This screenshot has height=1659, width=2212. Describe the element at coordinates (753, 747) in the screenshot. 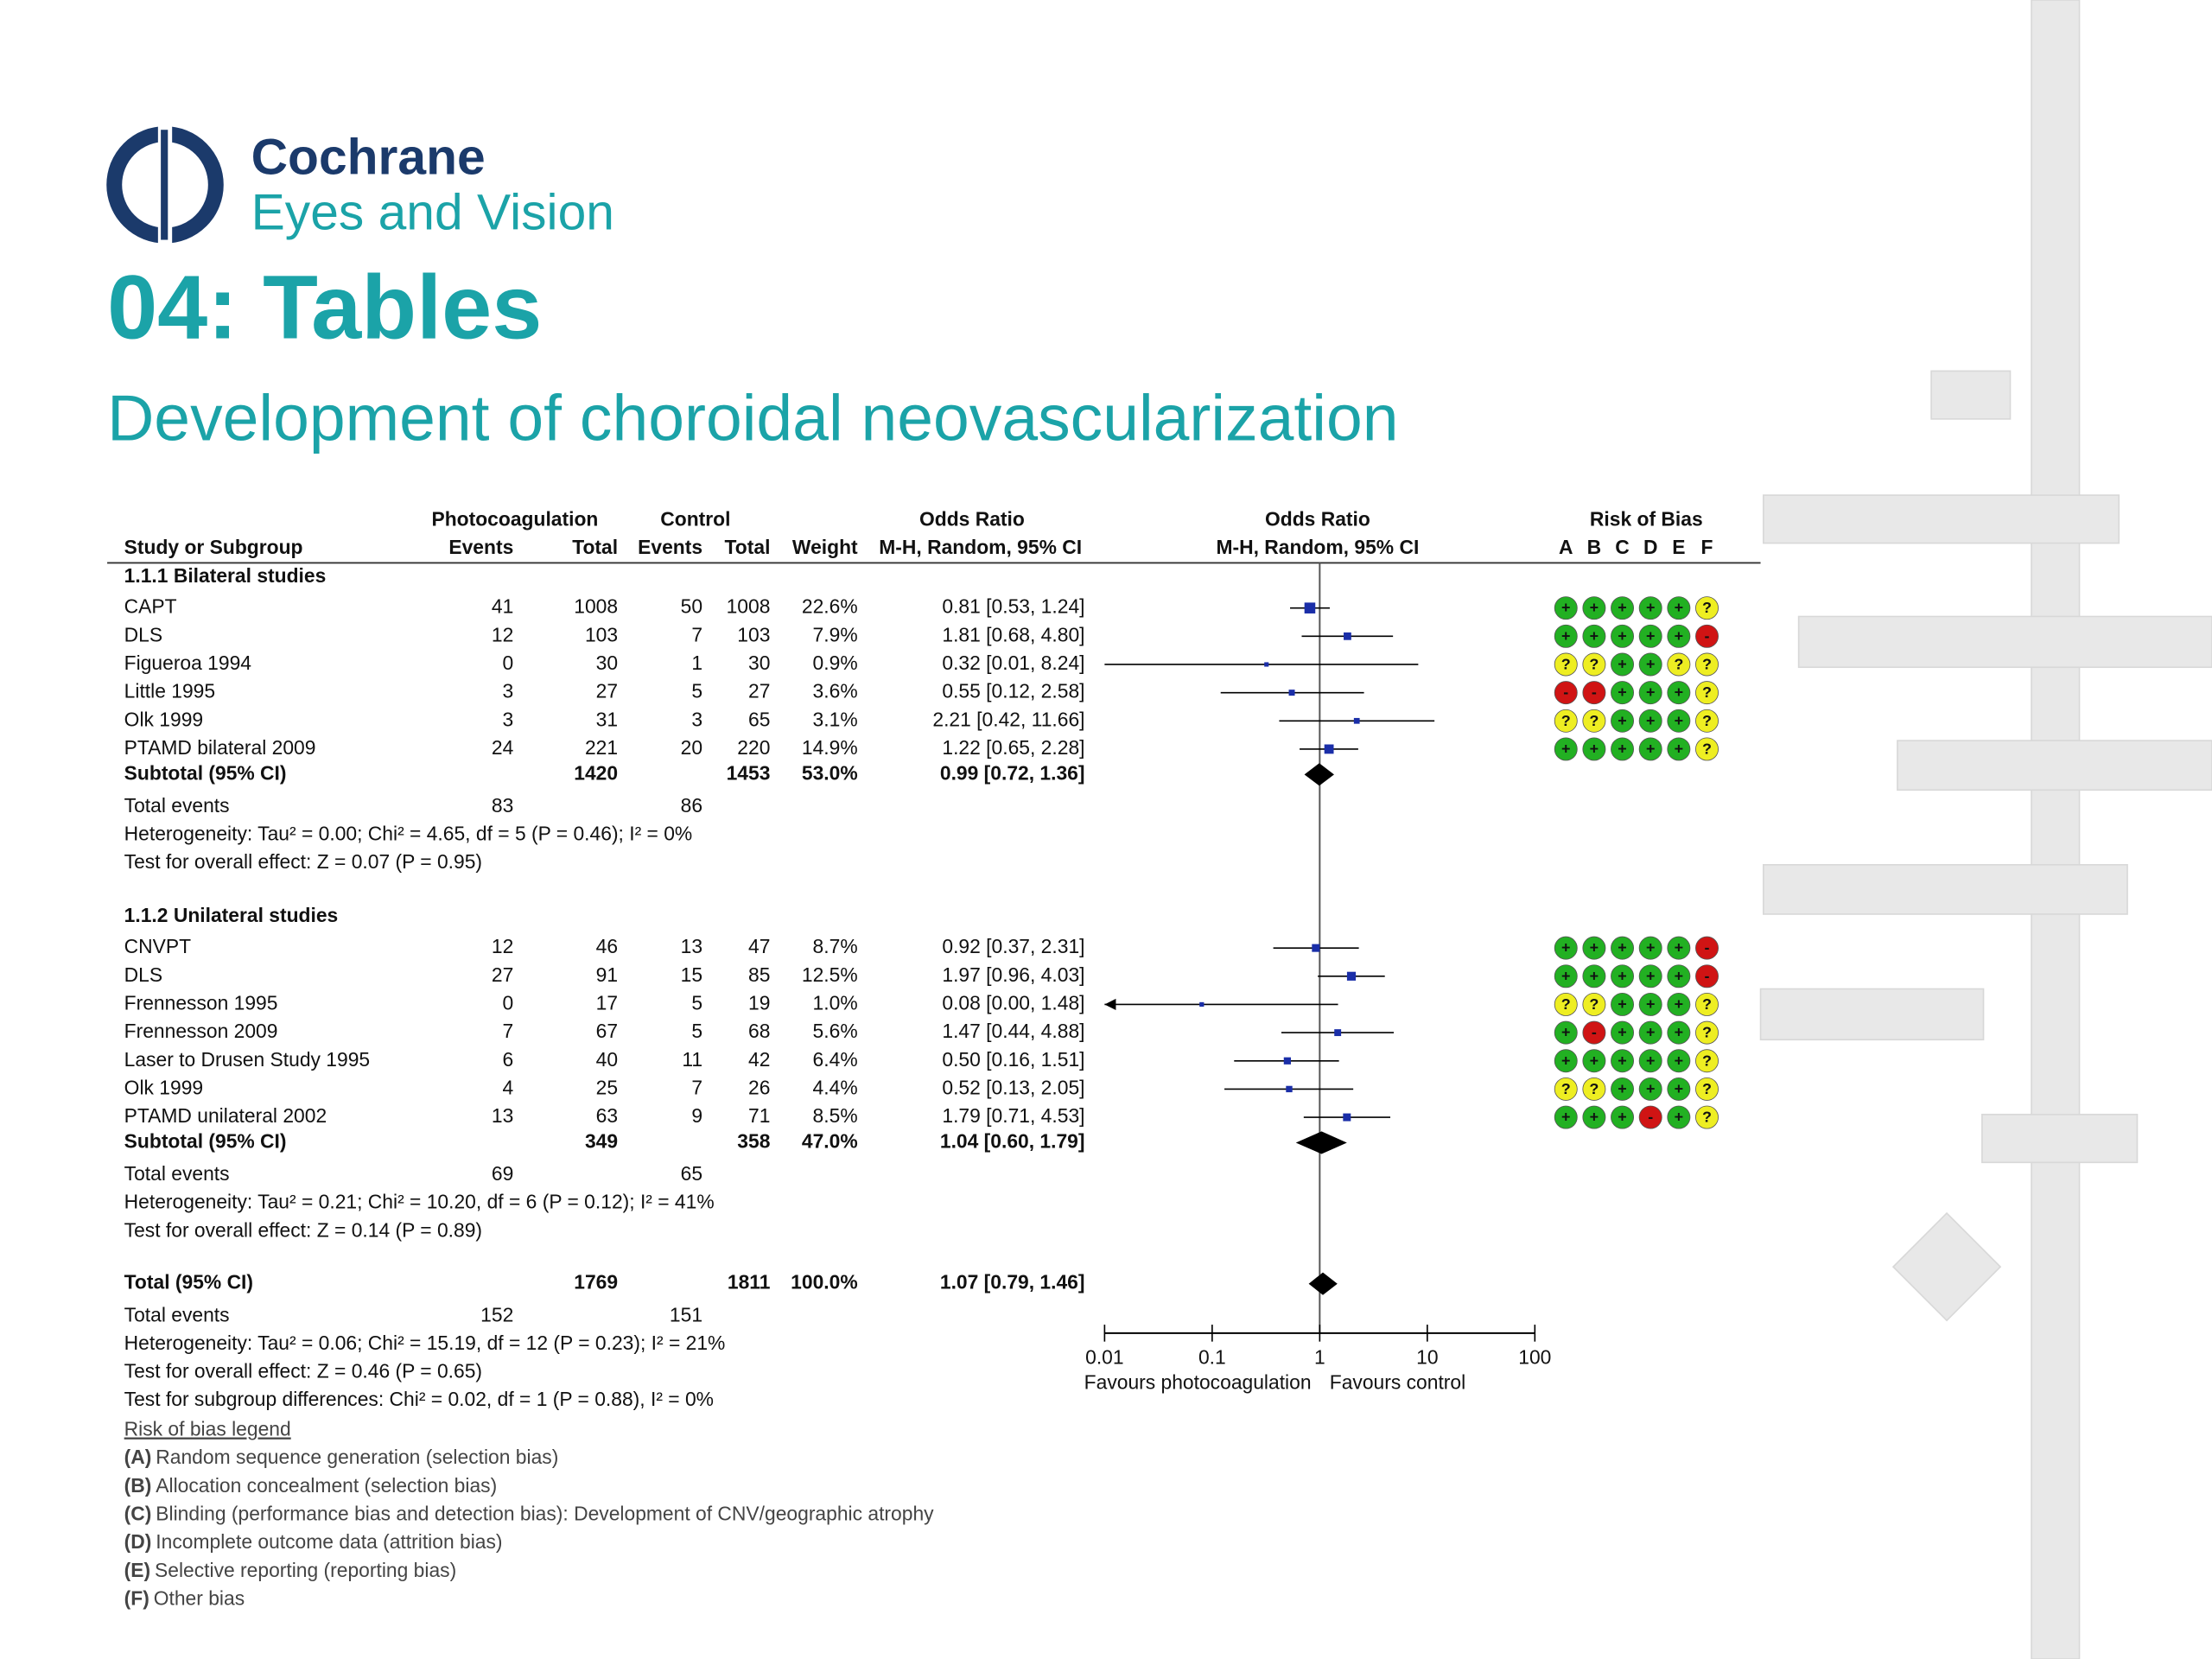

I see `cell: 220` at that location.